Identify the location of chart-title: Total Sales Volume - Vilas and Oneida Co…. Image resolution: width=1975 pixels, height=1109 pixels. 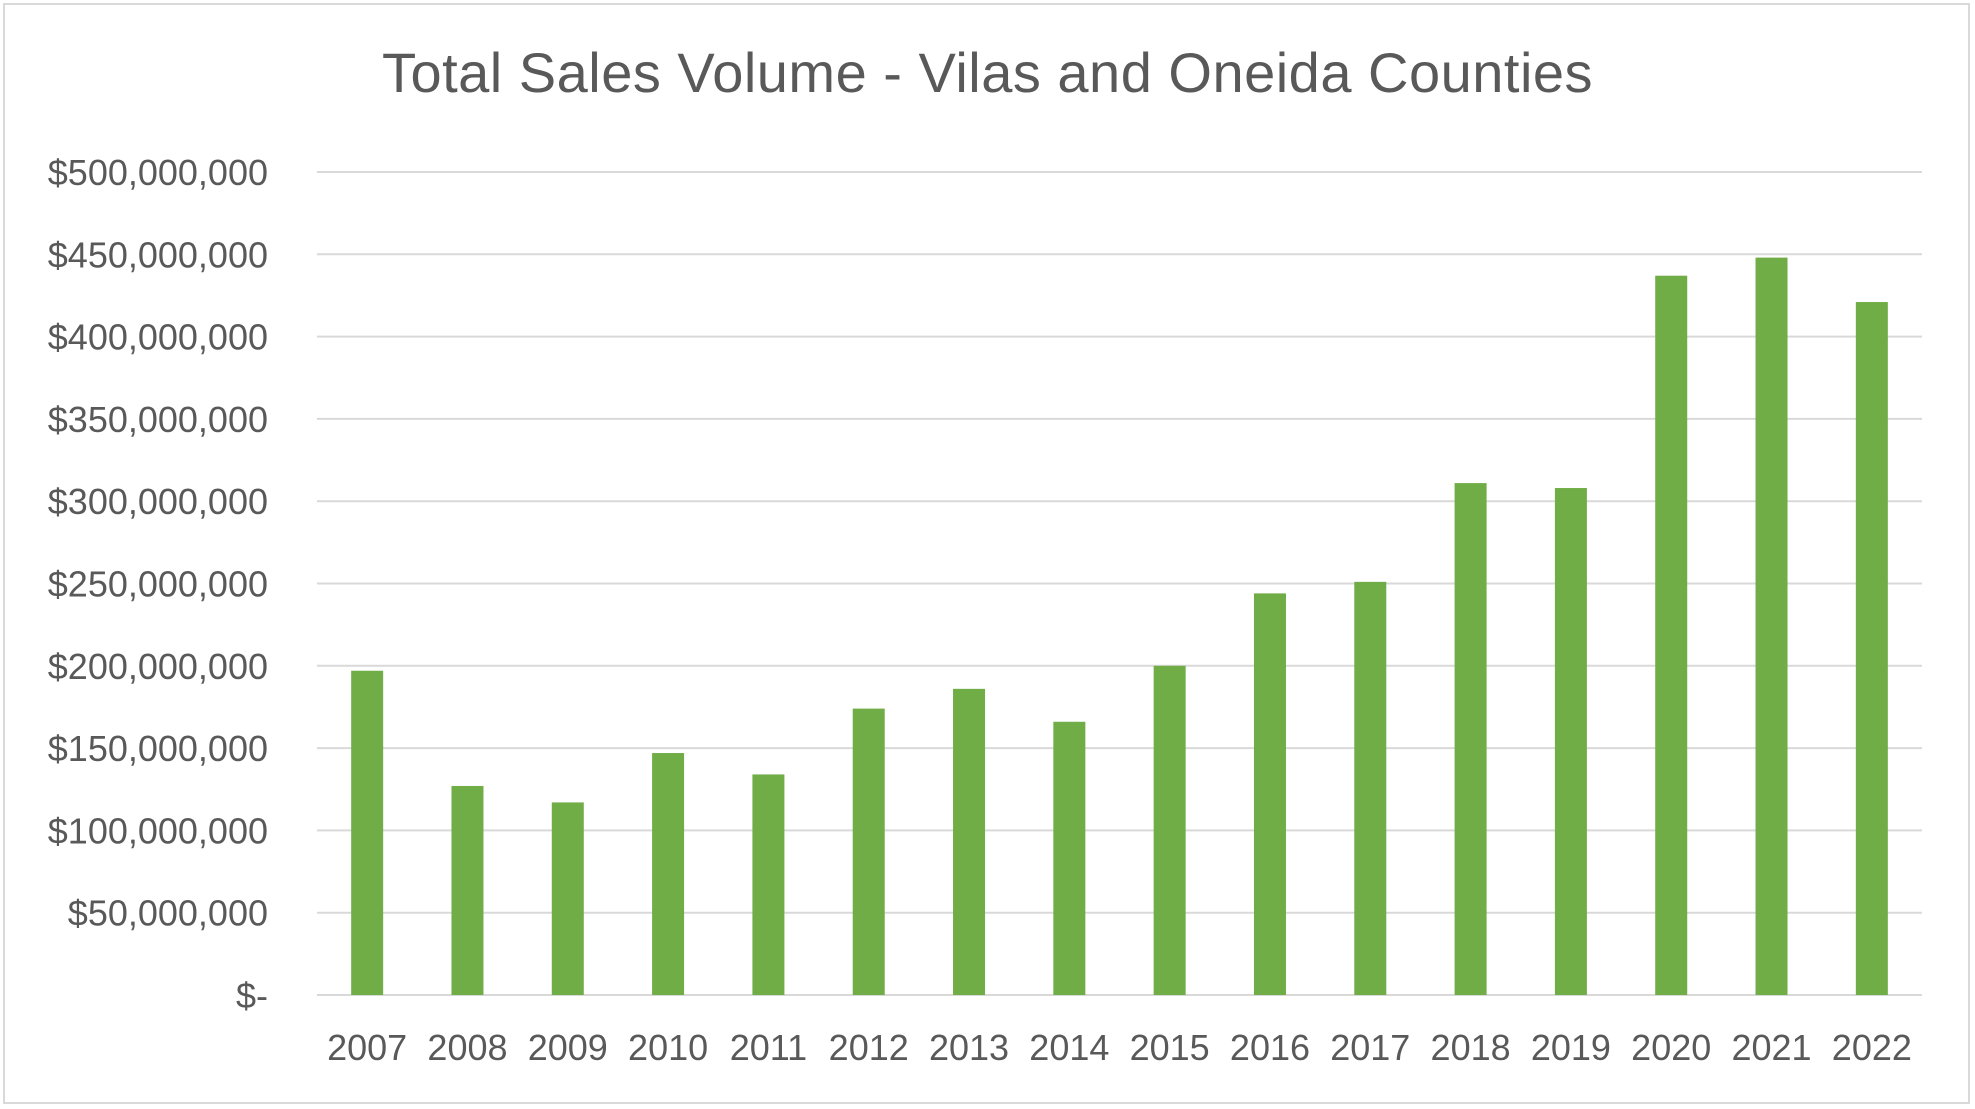
(987, 72).